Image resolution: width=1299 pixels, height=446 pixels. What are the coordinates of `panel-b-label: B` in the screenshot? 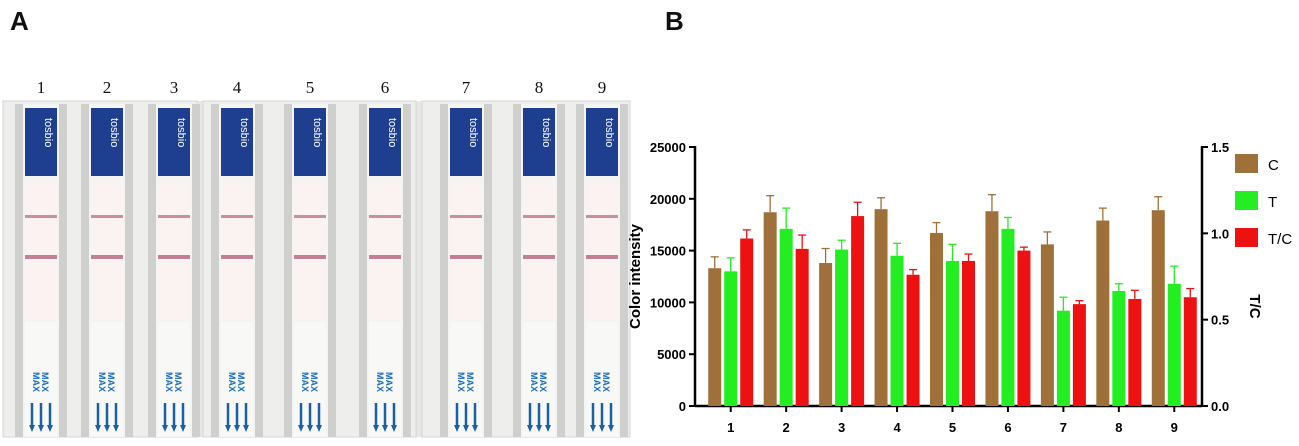 It's located at (674, 21).